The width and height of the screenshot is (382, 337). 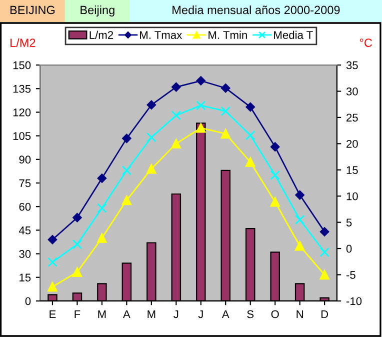 I want to click on x-tick-label: E, so click(x=53, y=314).